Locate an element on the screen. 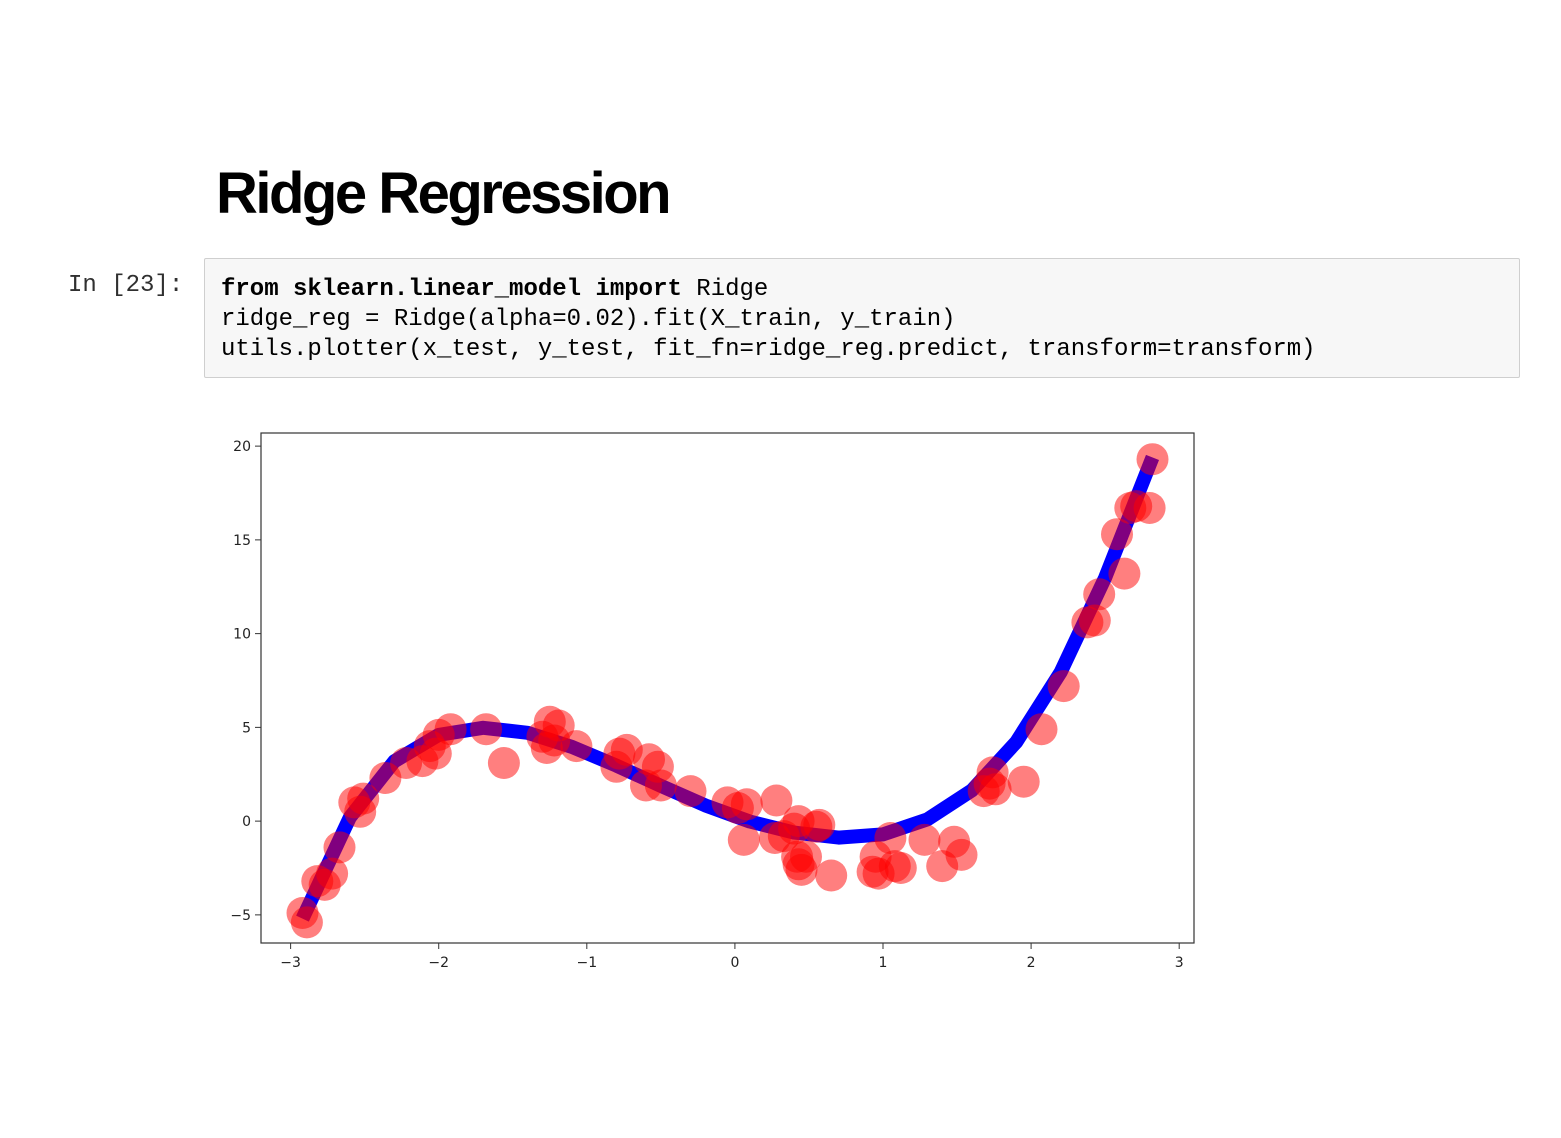  y-tick-label: 10 is located at coordinates (242, 635).